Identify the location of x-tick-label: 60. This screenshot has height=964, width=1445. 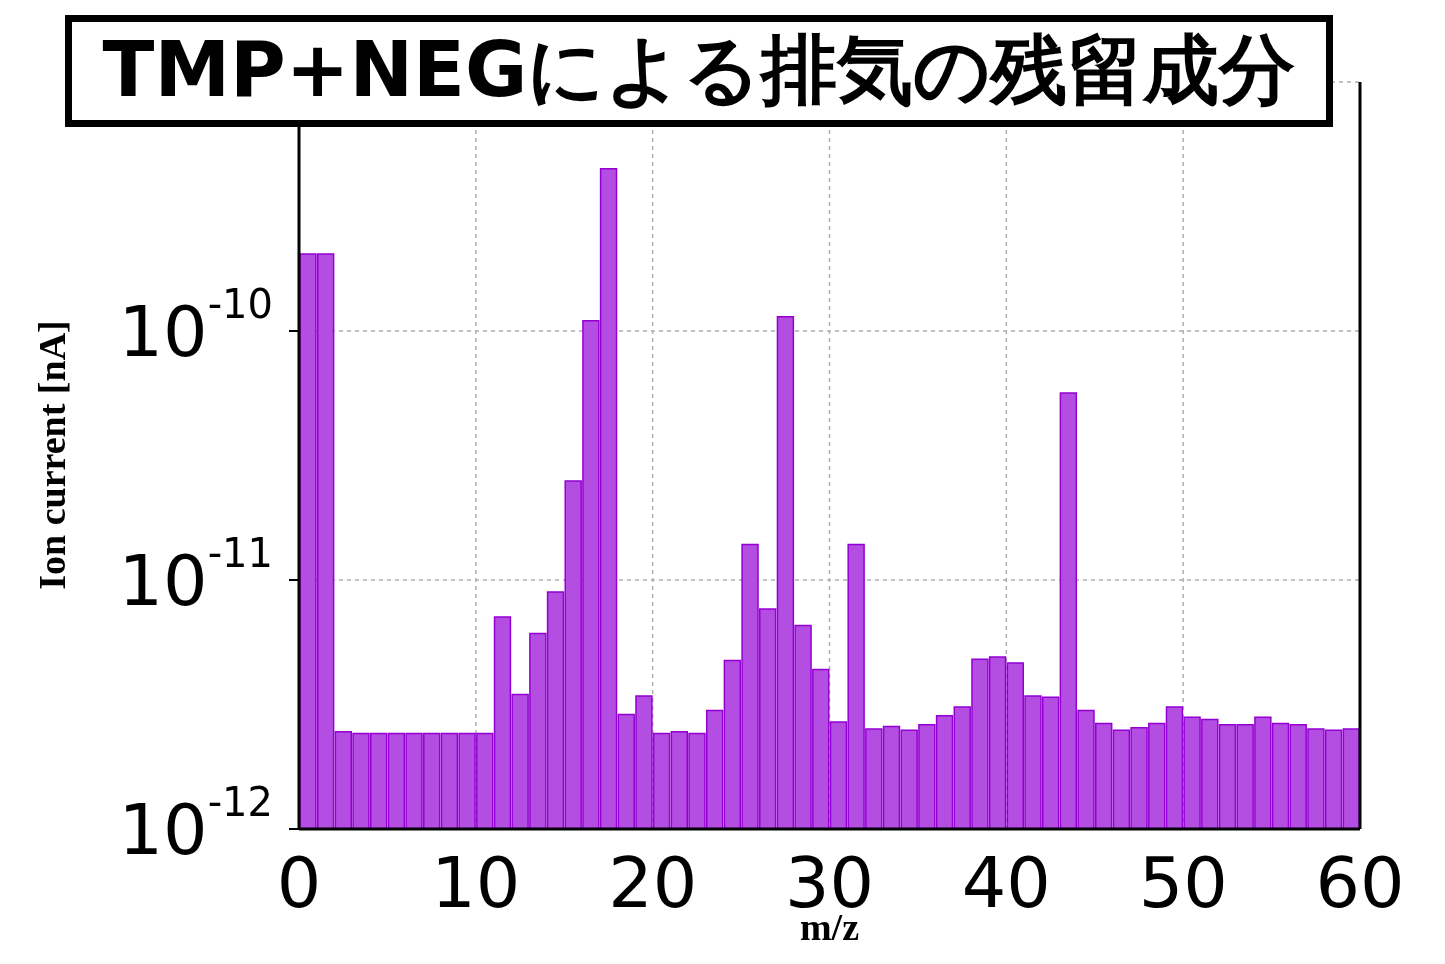
(1360, 883).